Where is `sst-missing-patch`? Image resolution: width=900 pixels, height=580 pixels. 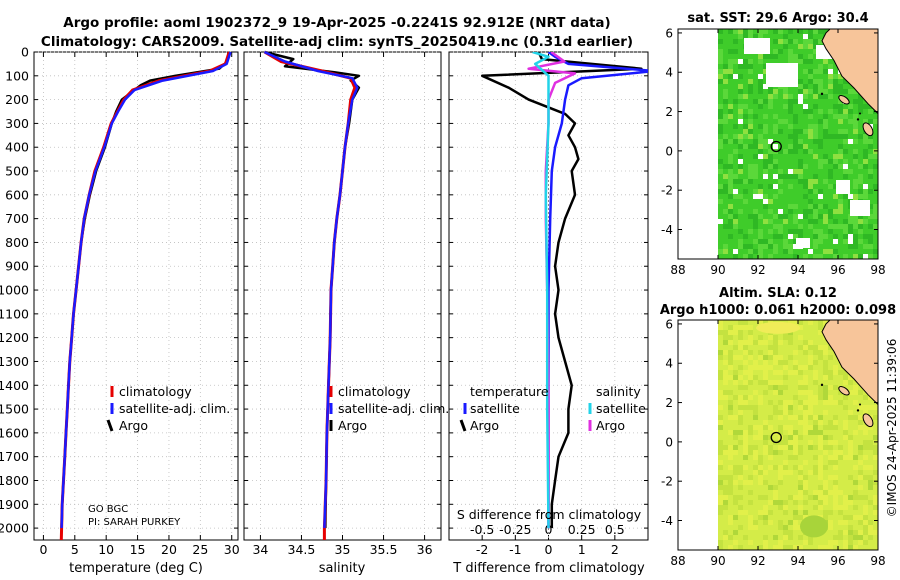 sst-missing-patch is located at coordinates (757, 46).